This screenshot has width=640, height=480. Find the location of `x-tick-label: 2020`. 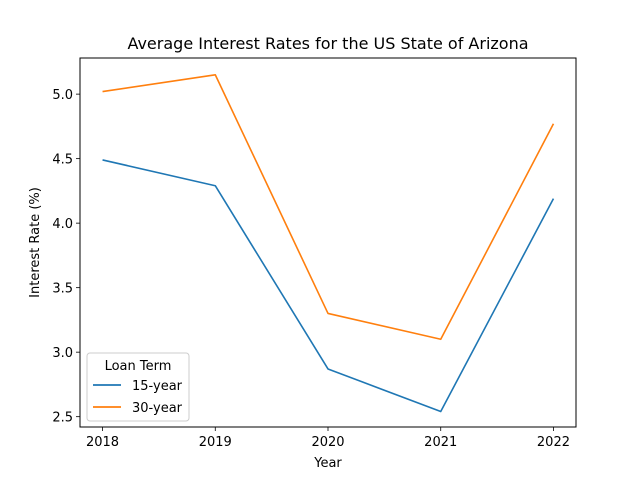

x-tick-label: 2020 is located at coordinates (327, 442).